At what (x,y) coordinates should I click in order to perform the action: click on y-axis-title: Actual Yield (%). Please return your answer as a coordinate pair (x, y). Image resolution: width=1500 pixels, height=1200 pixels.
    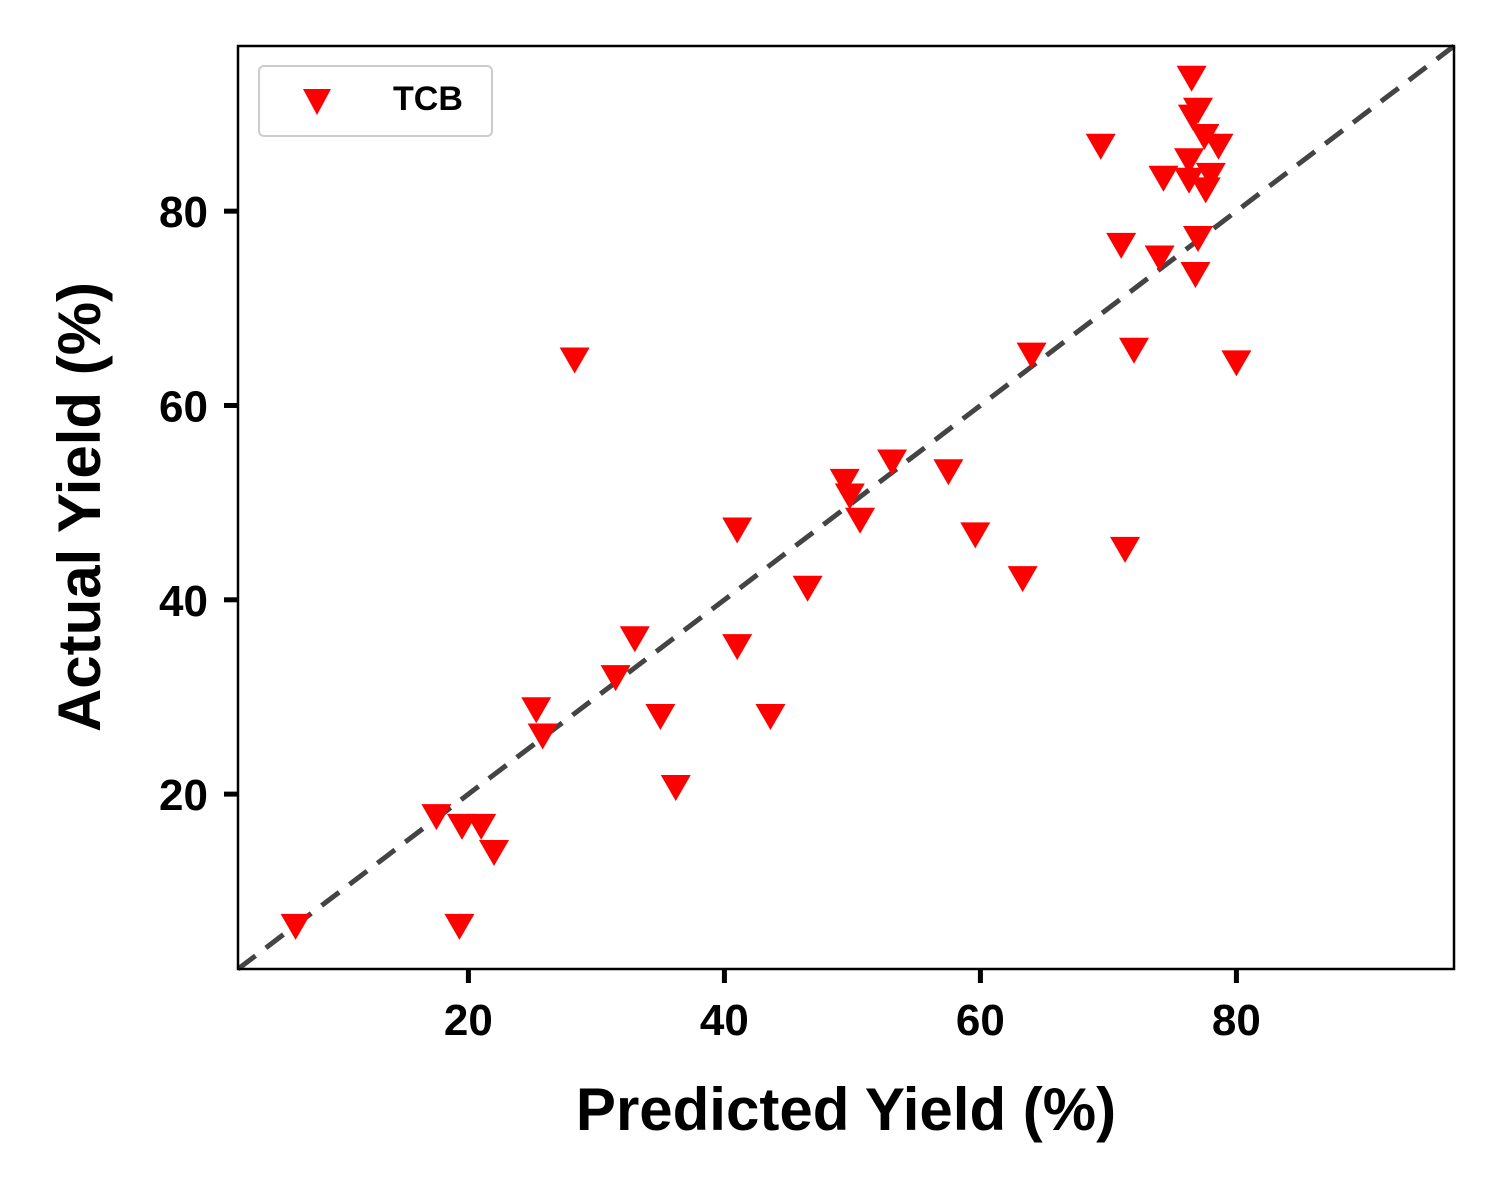
    Looking at the image, I should click on (79, 507).